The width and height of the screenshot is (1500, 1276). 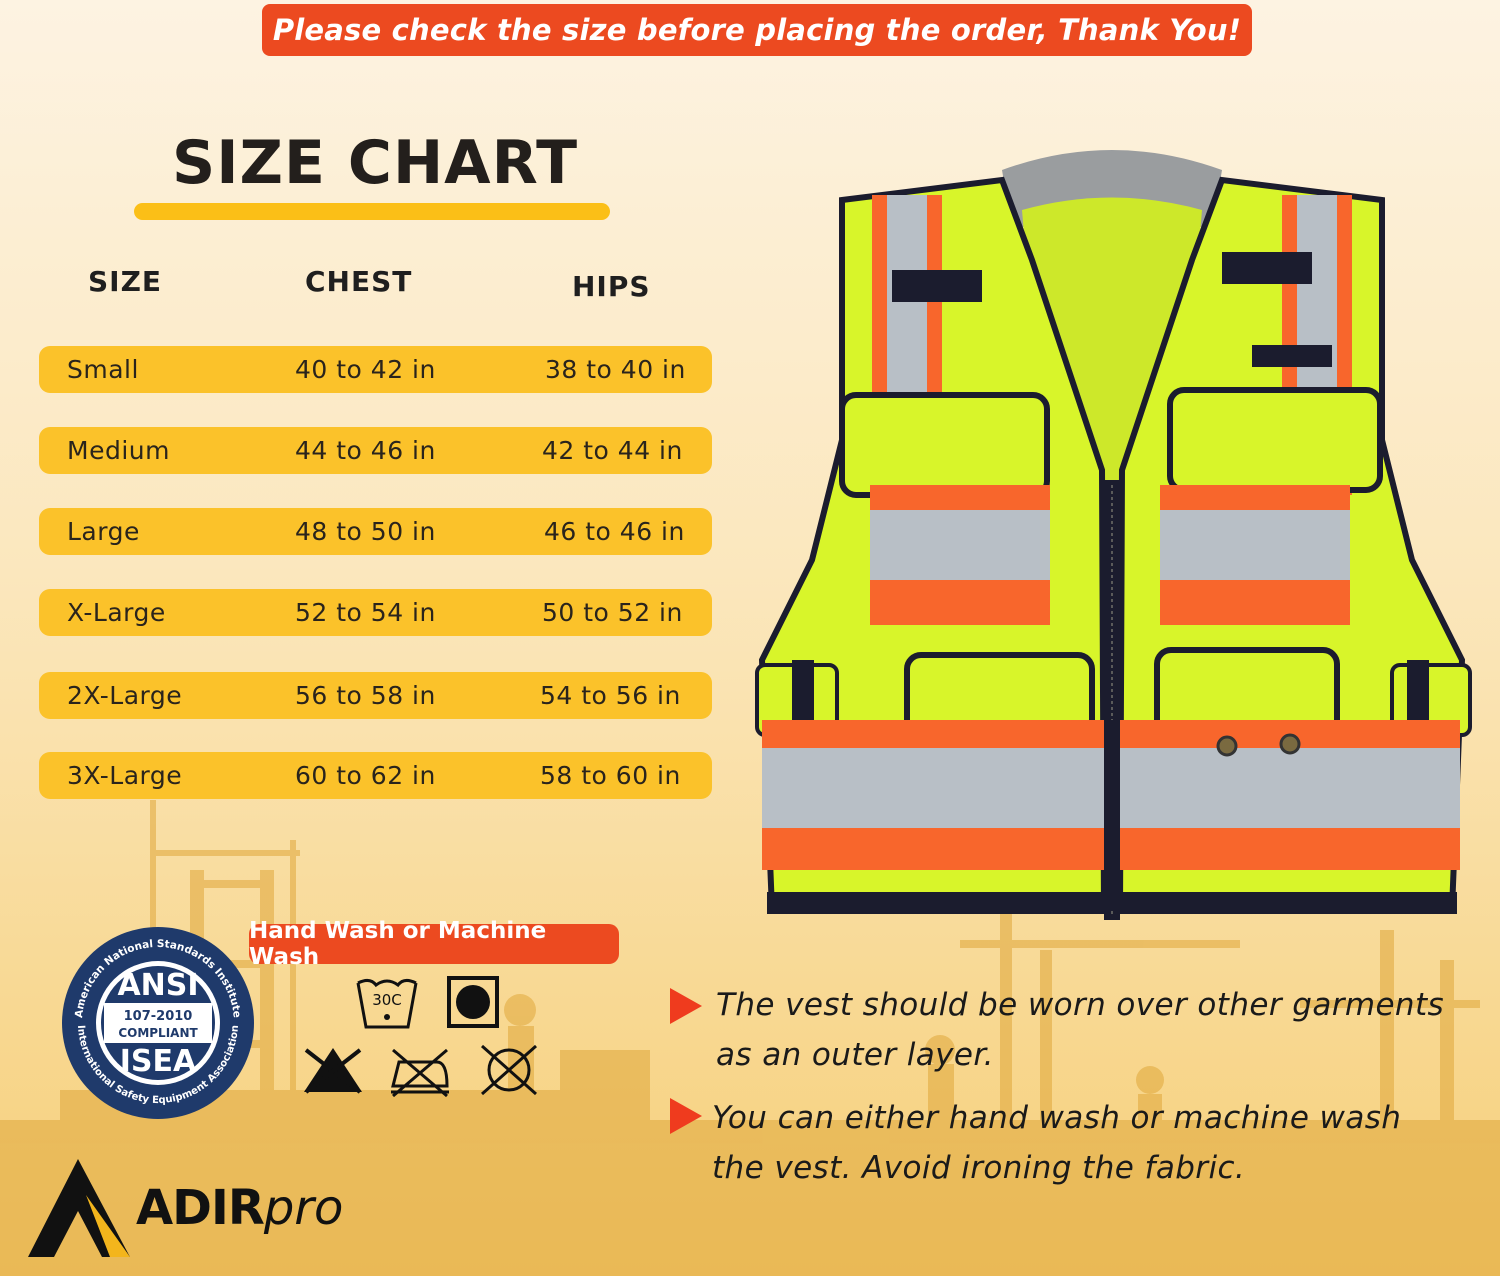 What do you see at coordinates (125, 775) in the screenshot?
I see `size-cell: 3X-Large` at bounding box center [125, 775].